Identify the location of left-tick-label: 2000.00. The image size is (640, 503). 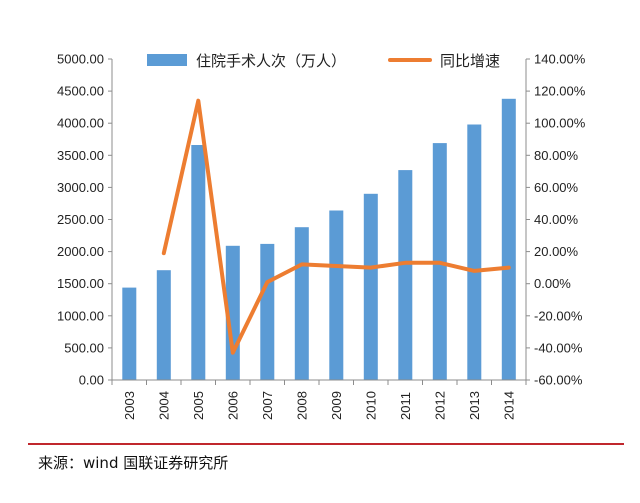
(80, 251).